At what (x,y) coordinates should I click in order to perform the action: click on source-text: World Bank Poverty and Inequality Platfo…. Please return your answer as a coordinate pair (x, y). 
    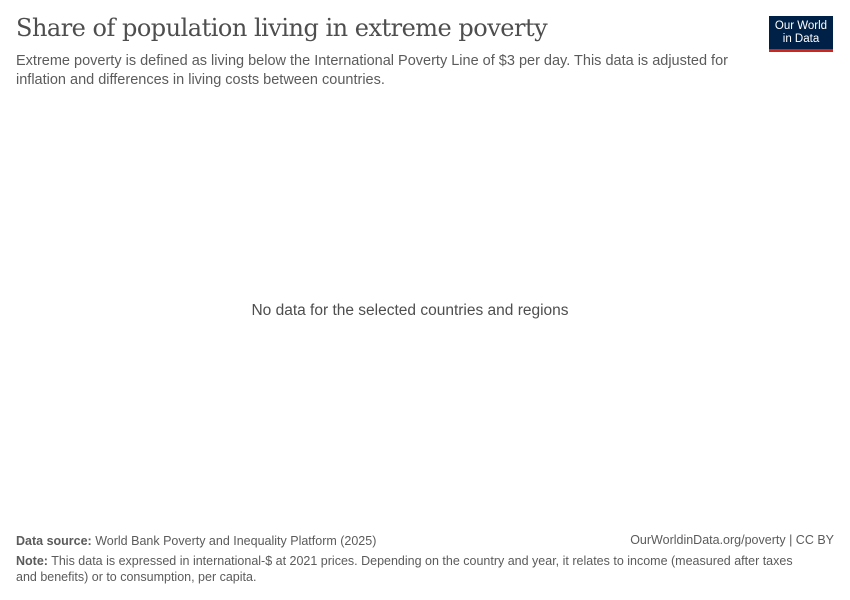
    Looking at the image, I should click on (236, 541).